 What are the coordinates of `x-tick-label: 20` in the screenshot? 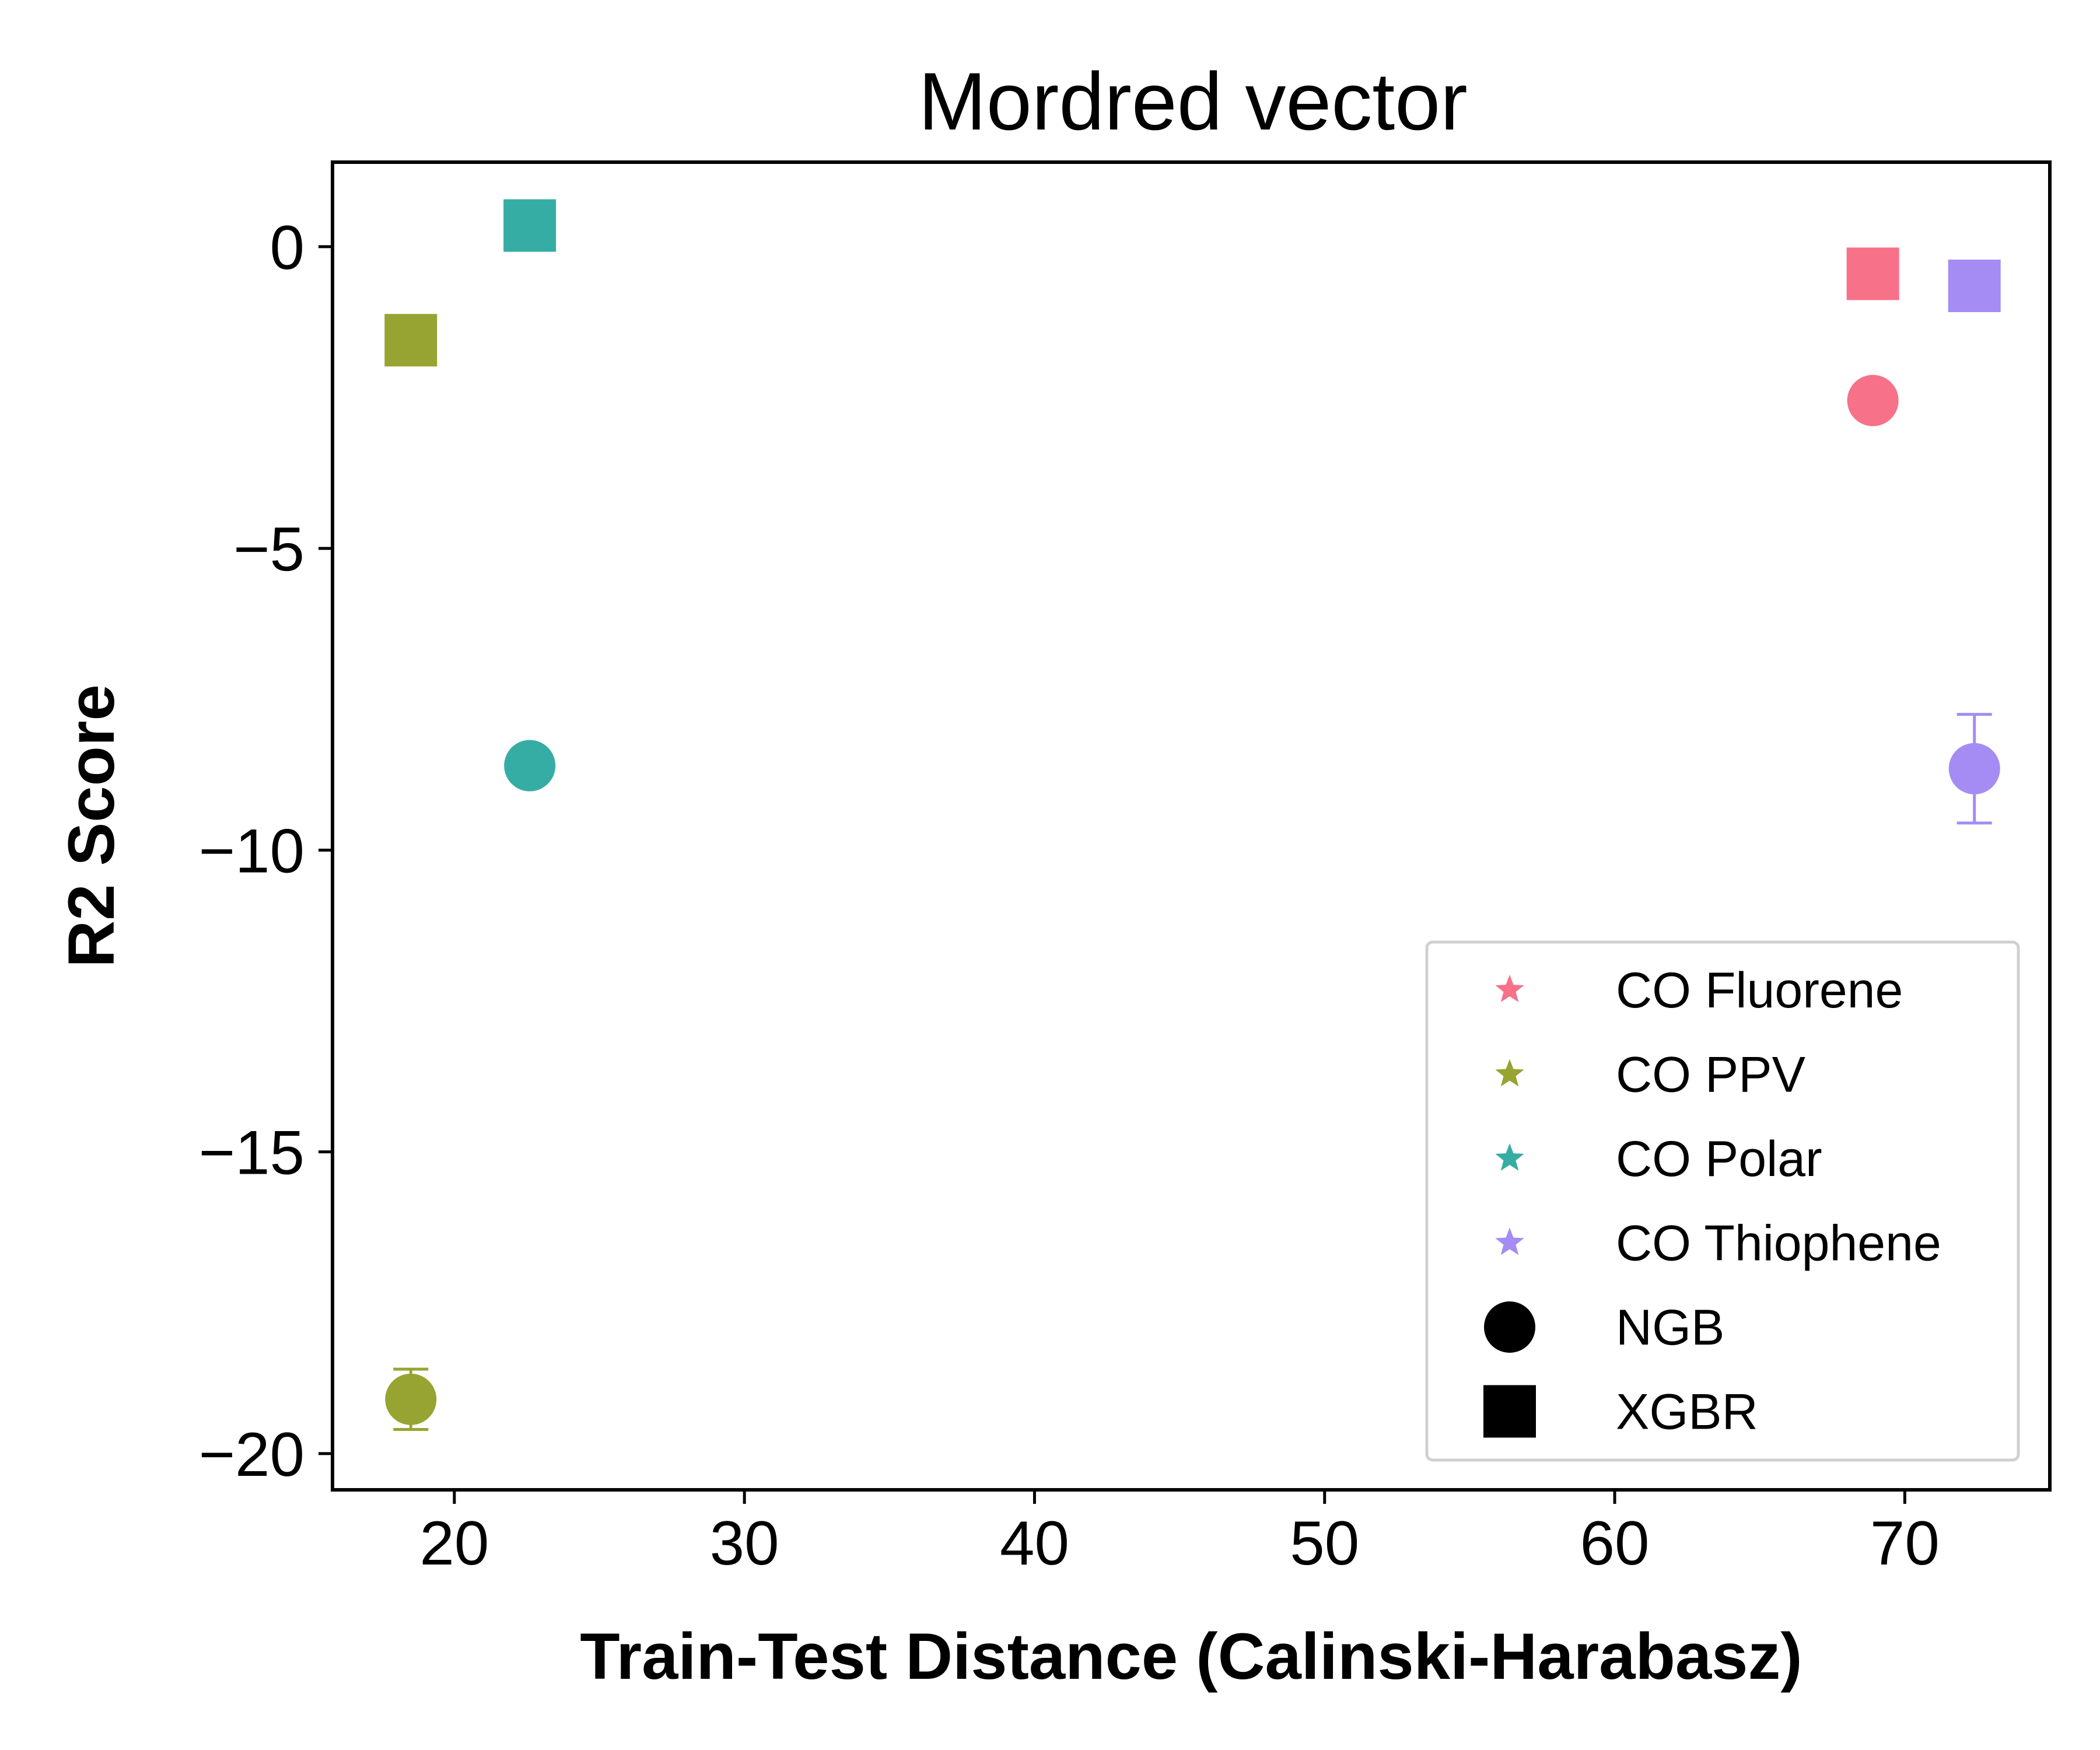 It's located at (454, 1543).